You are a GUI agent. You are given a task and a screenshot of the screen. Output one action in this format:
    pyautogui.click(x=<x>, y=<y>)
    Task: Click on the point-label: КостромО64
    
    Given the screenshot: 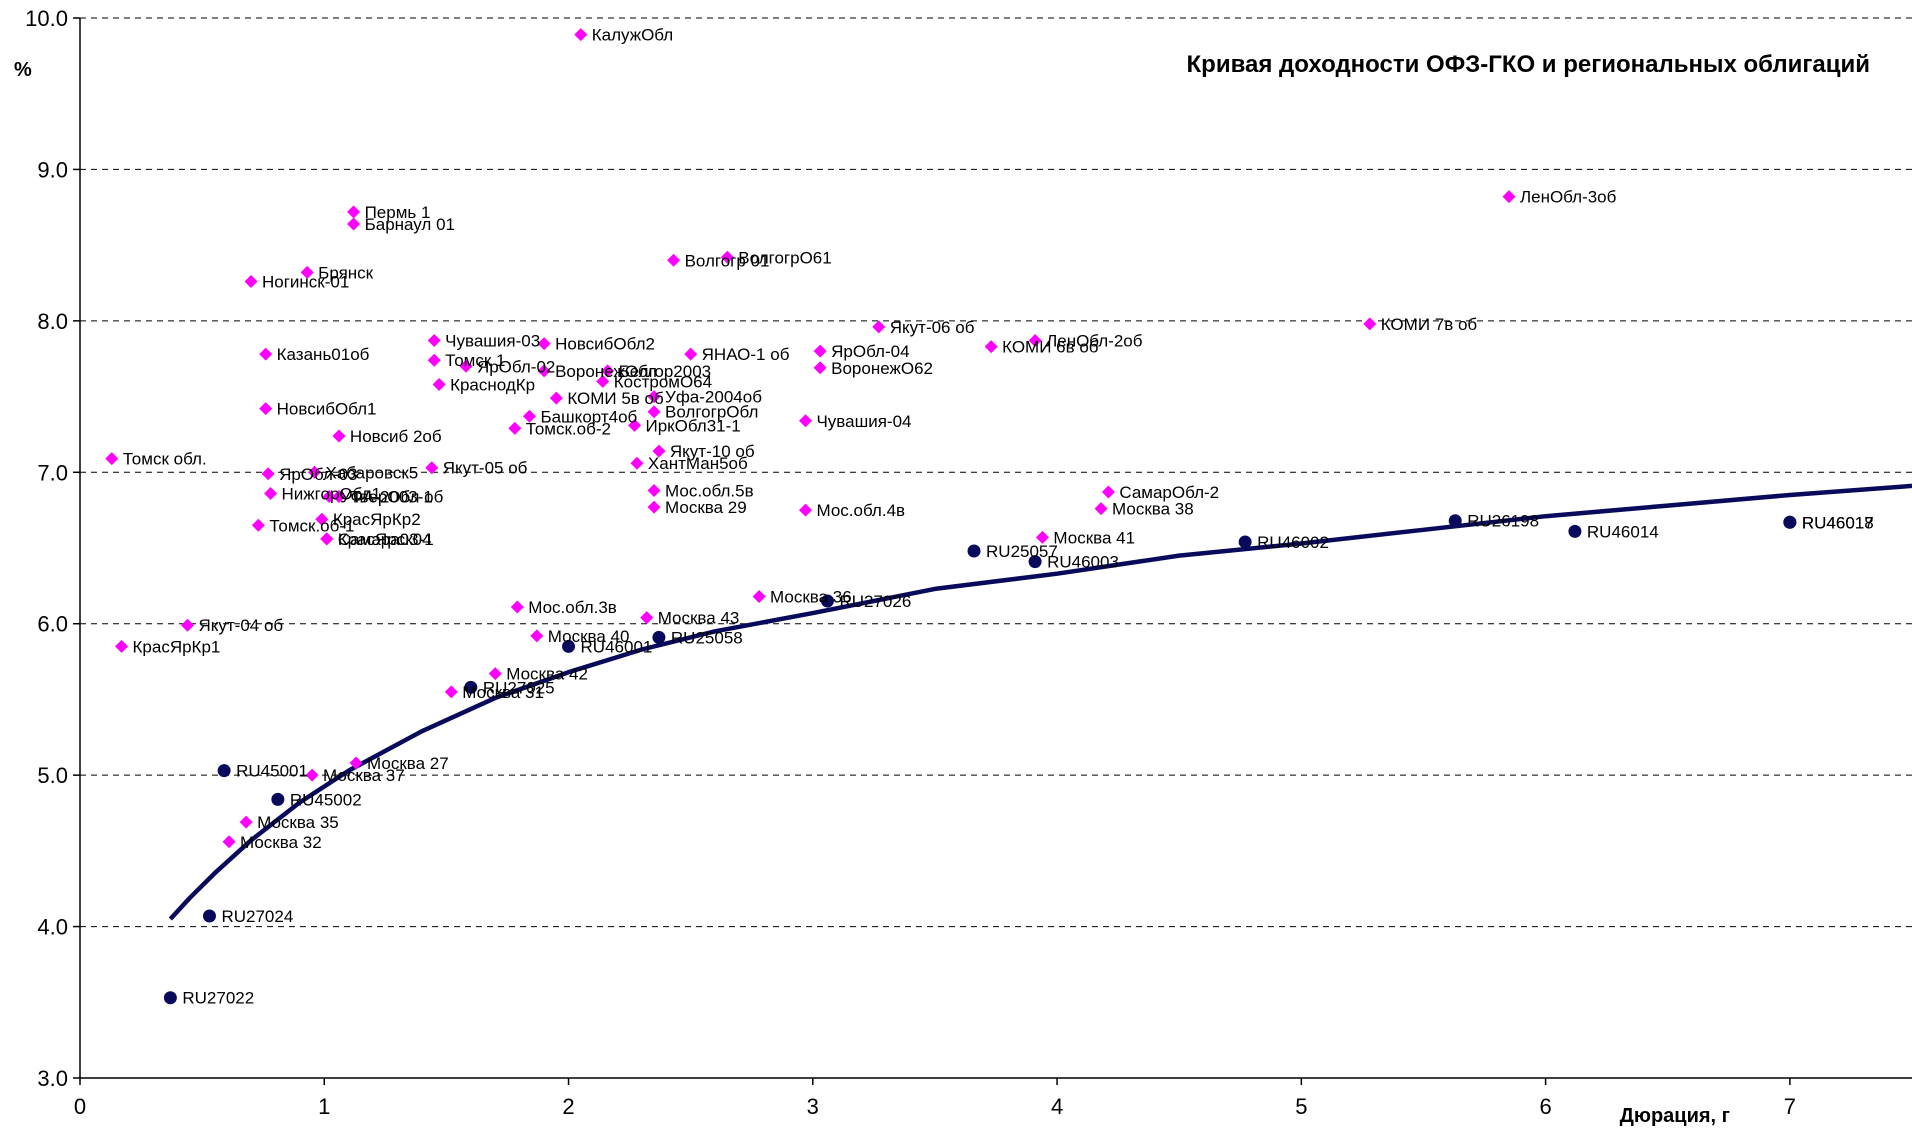 What is the action you would take?
    pyautogui.click(x=663, y=381)
    